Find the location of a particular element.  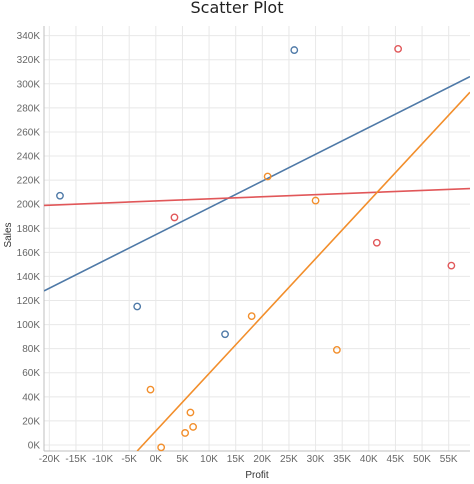

trend-line is located at coordinates (257, 197).